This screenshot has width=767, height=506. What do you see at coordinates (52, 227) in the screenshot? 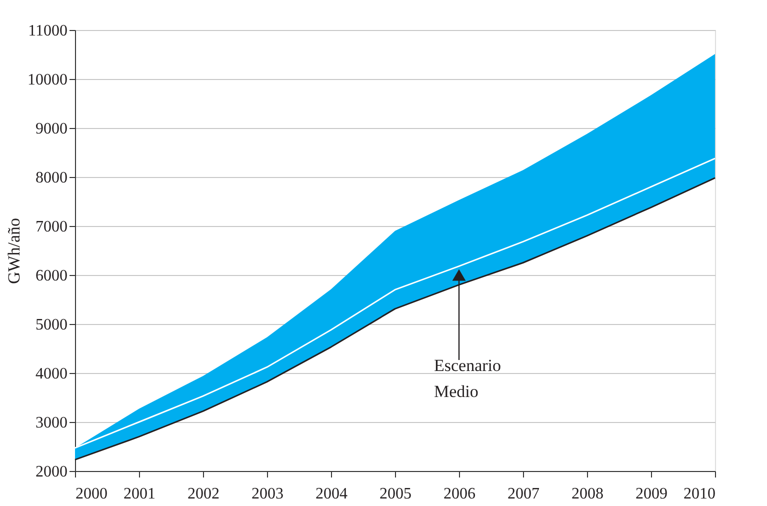
I see `y-tick-label: 7000` at bounding box center [52, 227].